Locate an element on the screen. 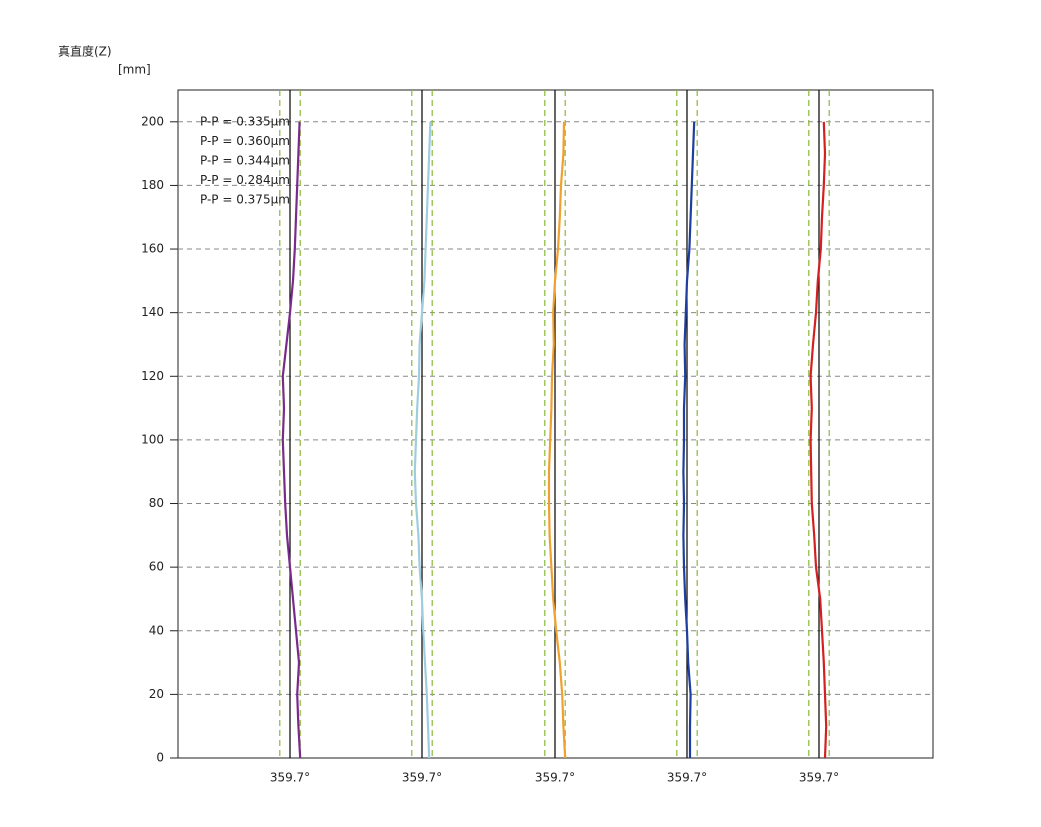 The width and height of the screenshot is (1041, 827). y-tick-label: 140 is located at coordinates (152, 312).